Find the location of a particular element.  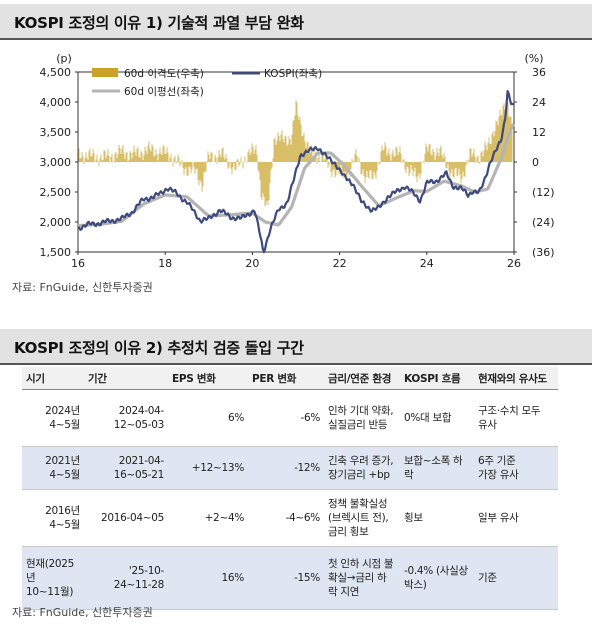

right-unit-label: (%) is located at coordinates (533, 58).